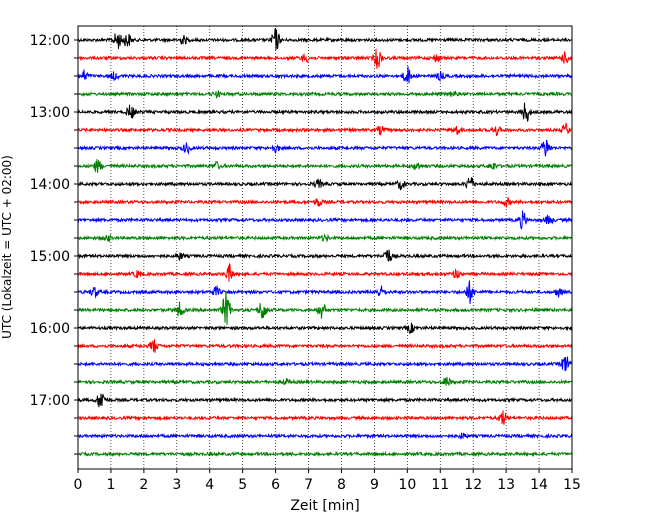 The width and height of the screenshot is (650, 520). Describe the element at coordinates (209, 485) in the screenshot. I see `x-tick-label: 4` at that location.